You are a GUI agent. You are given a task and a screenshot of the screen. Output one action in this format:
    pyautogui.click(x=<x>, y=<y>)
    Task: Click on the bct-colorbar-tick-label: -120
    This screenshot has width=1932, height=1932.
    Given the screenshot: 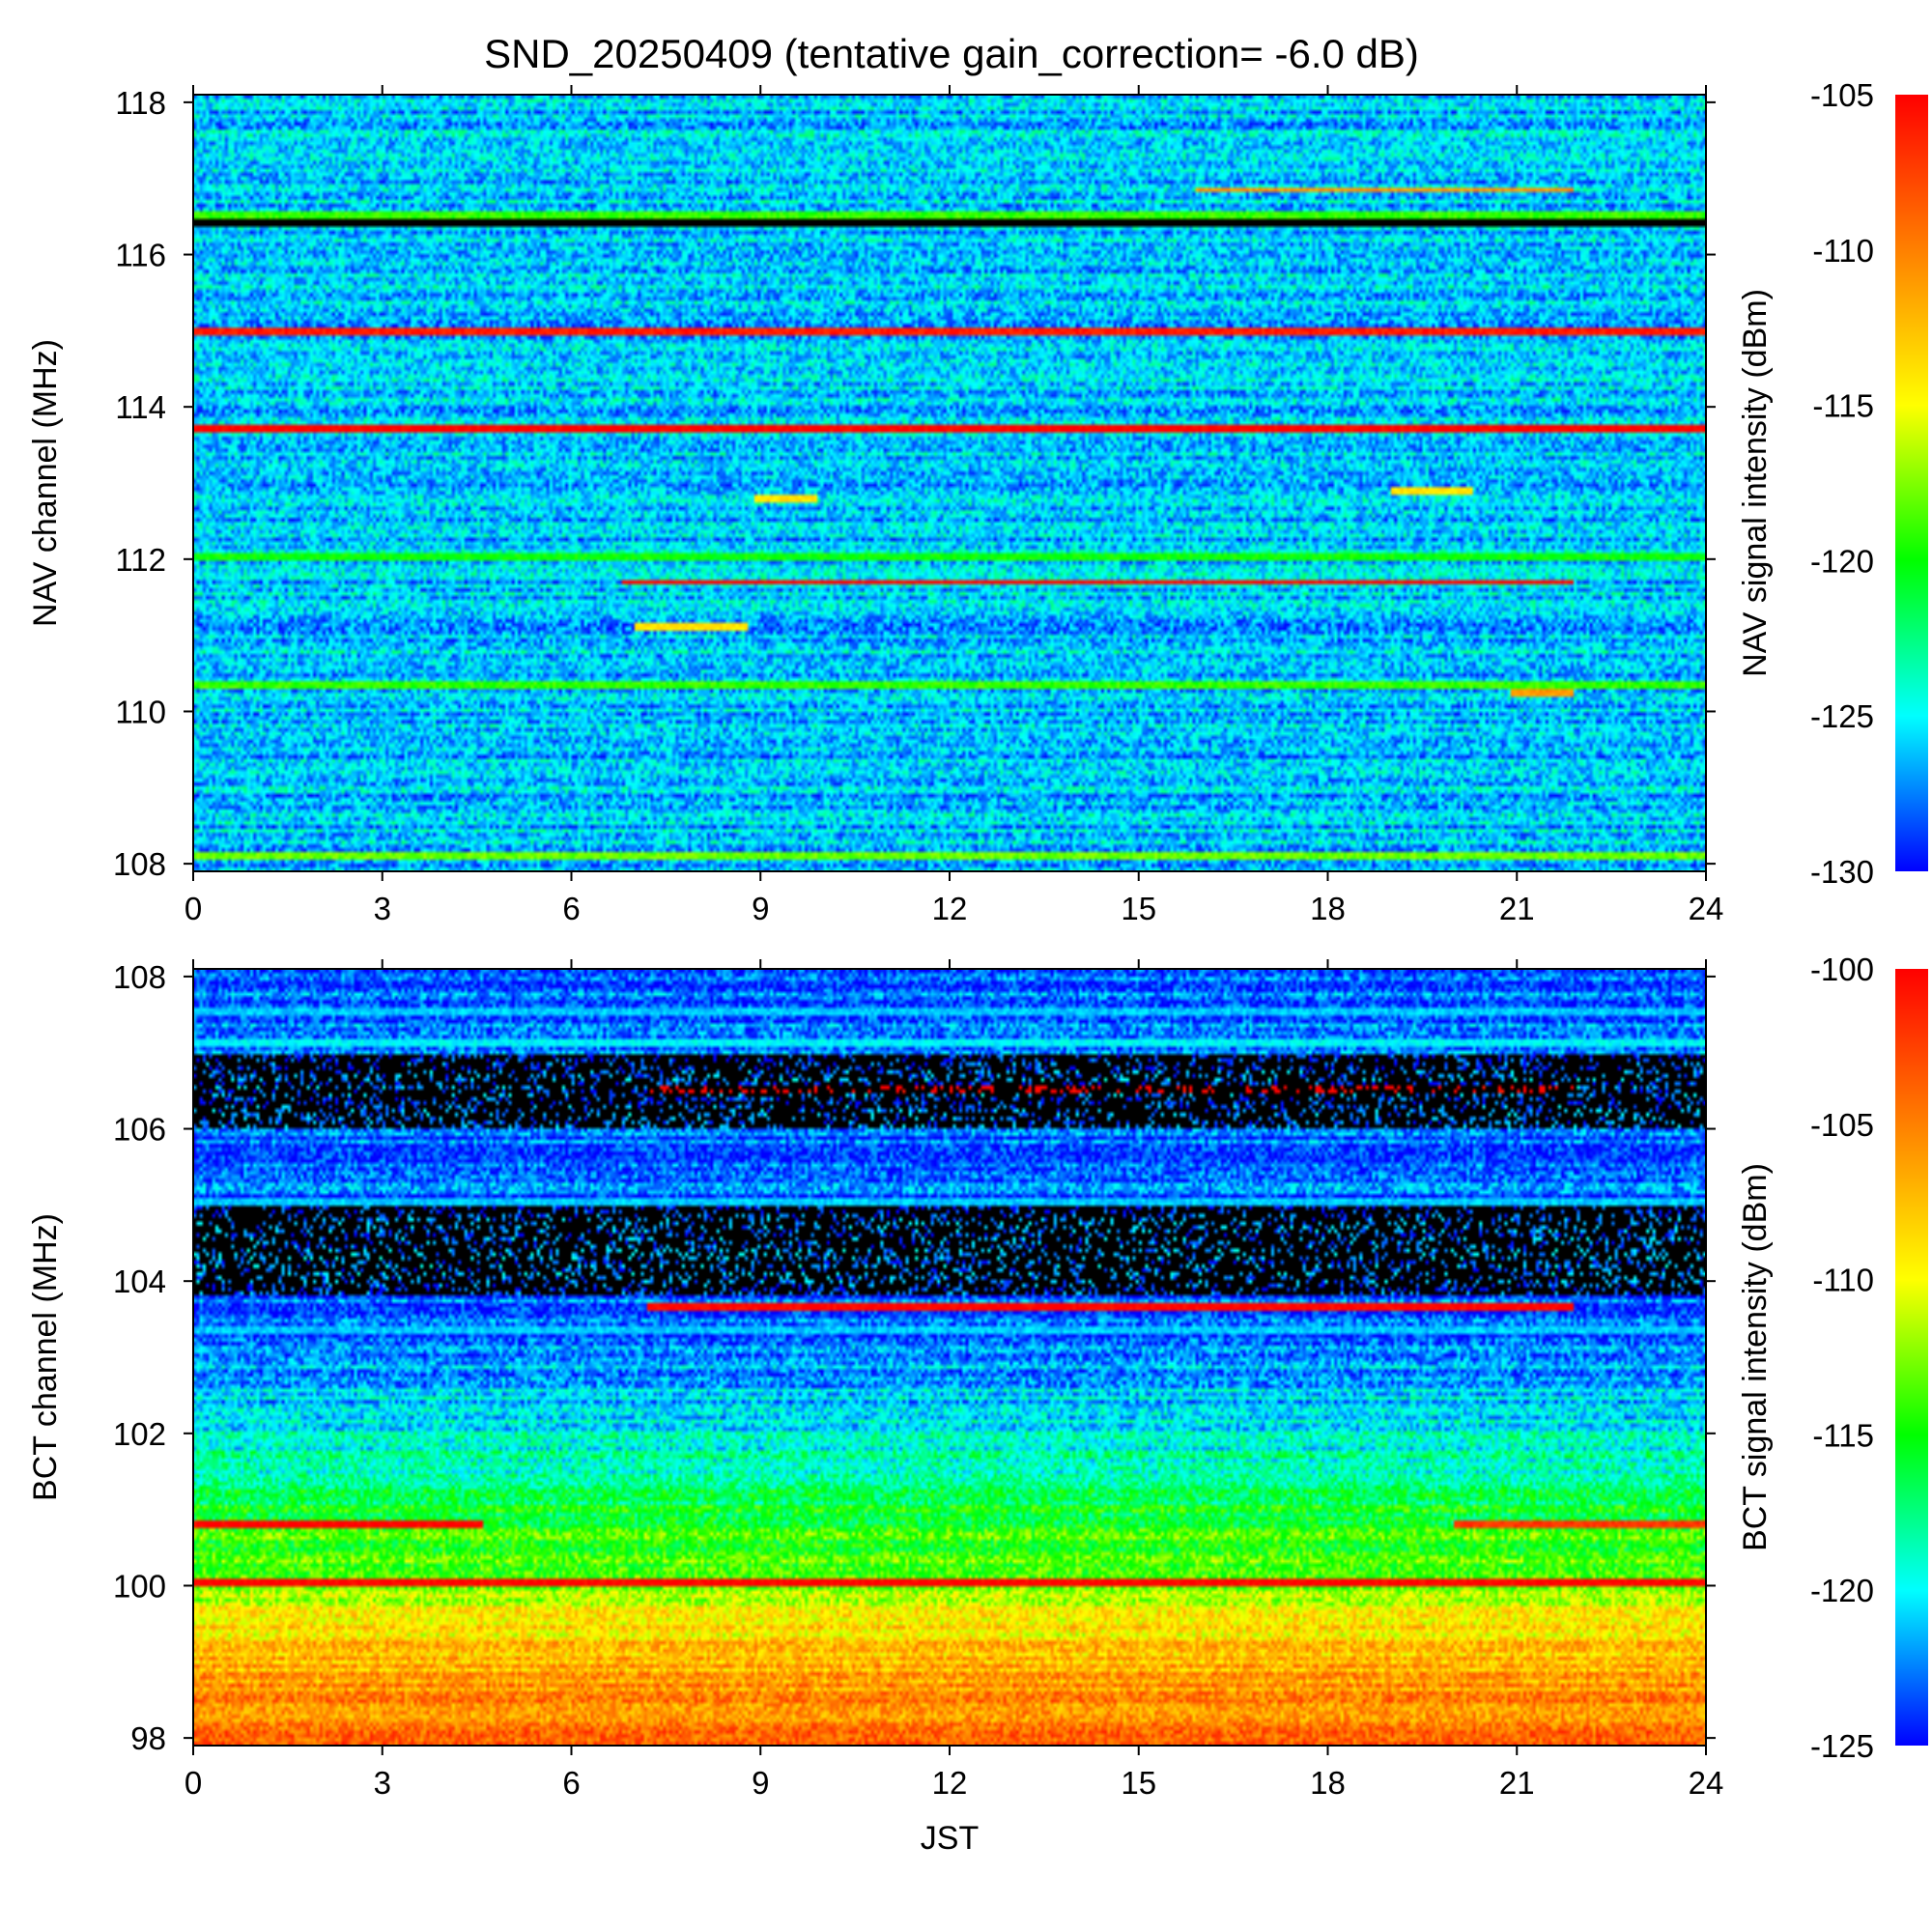 What is the action you would take?
    pyautogui.click(x=1842, y=1590)
    